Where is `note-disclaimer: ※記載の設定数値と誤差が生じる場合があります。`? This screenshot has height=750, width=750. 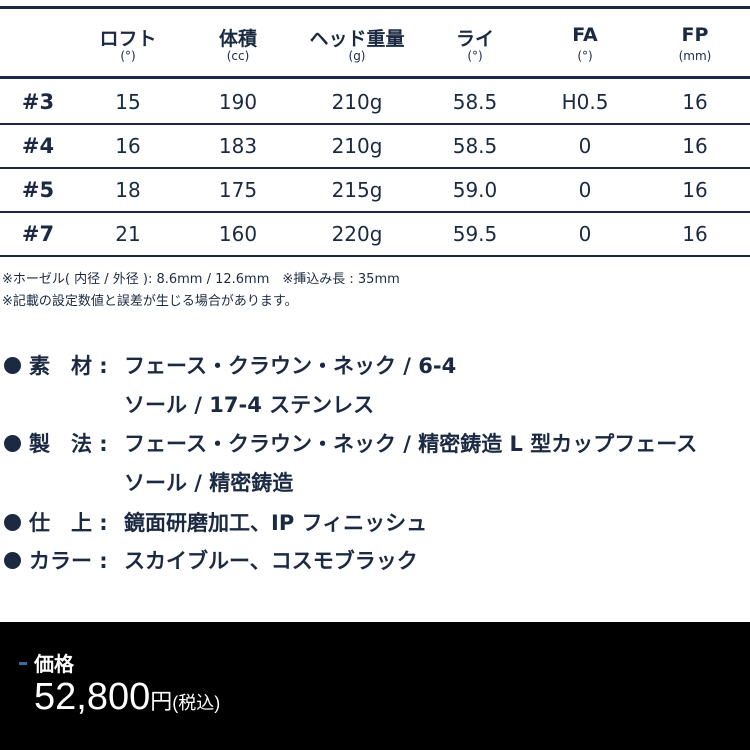
note-disclaimer: ※記載の設定数値と誤差が生じる場合があります。 is located at coordinates (150, 301).